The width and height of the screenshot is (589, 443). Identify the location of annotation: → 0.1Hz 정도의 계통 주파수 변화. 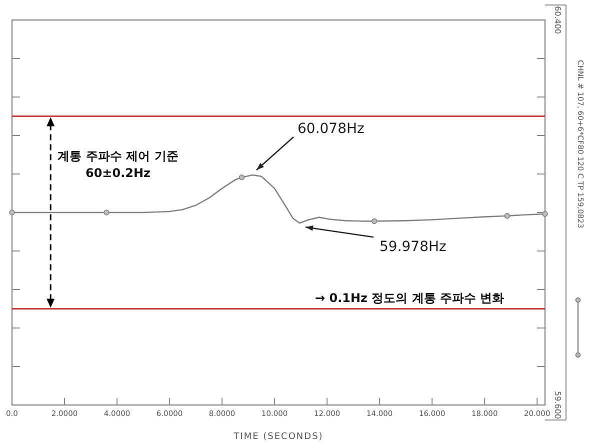
(409, 298).